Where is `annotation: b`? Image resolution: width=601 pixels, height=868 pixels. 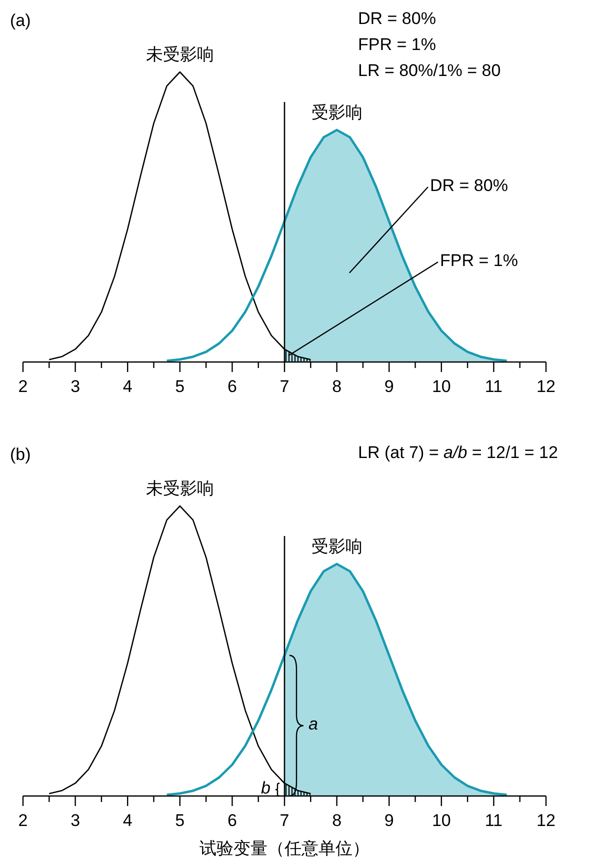
annotation: b is located at coordinates (265, 788).